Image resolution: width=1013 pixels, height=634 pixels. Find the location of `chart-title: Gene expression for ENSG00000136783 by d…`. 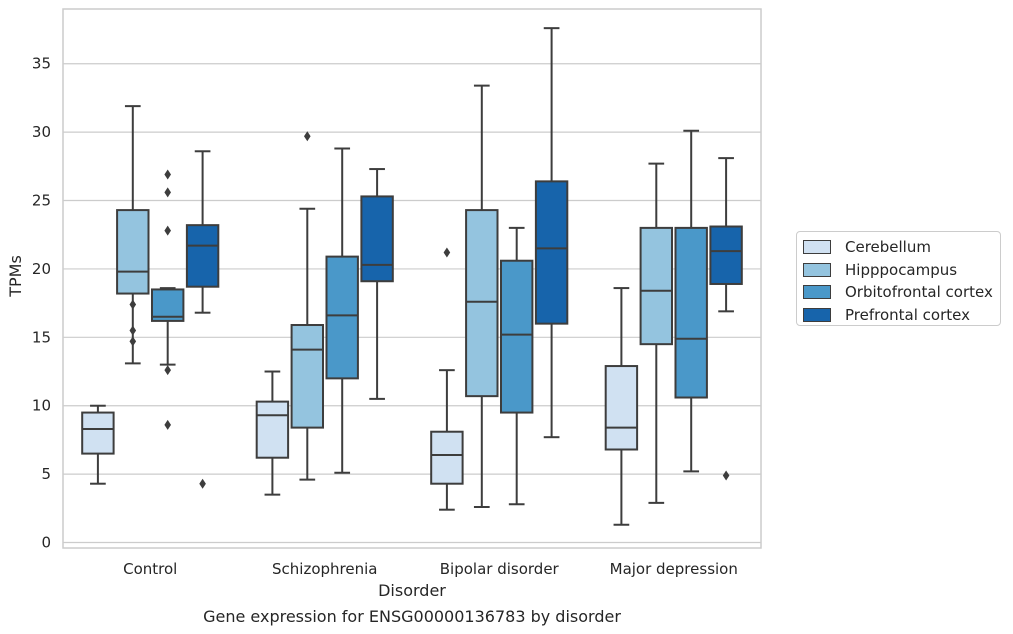

chart-title: Gene expression for ENSG00000136783 by d… is located at coordinates (412, 616).